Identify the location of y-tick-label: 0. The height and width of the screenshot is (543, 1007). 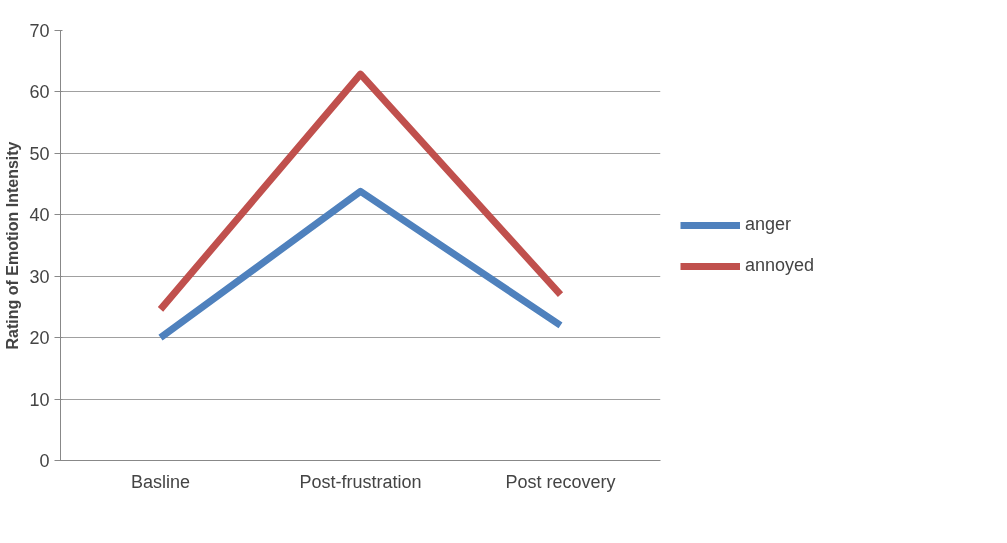
(44, 461).